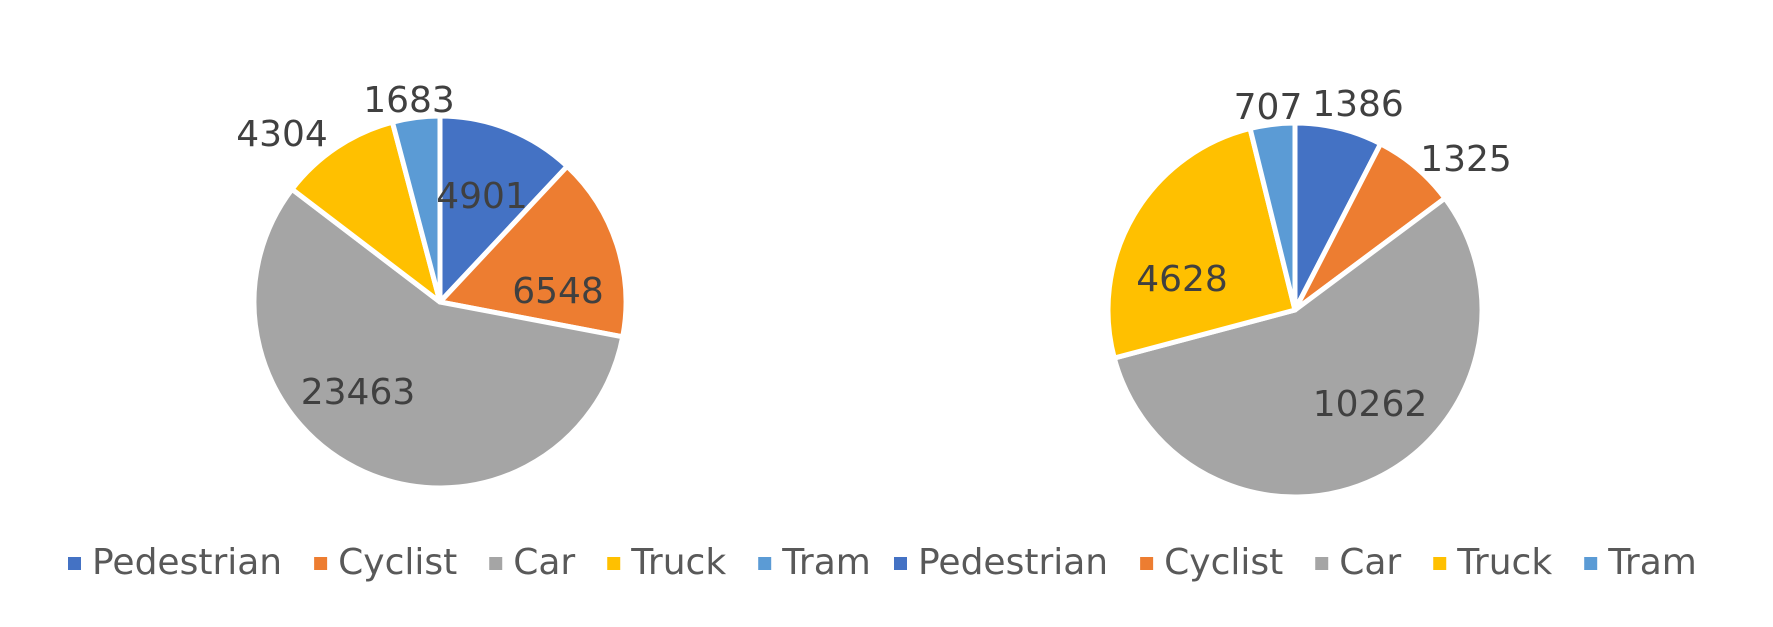 This screenshot has width=1773, height=627. I want to click on data-label-car: 23463, so click(358, 392).